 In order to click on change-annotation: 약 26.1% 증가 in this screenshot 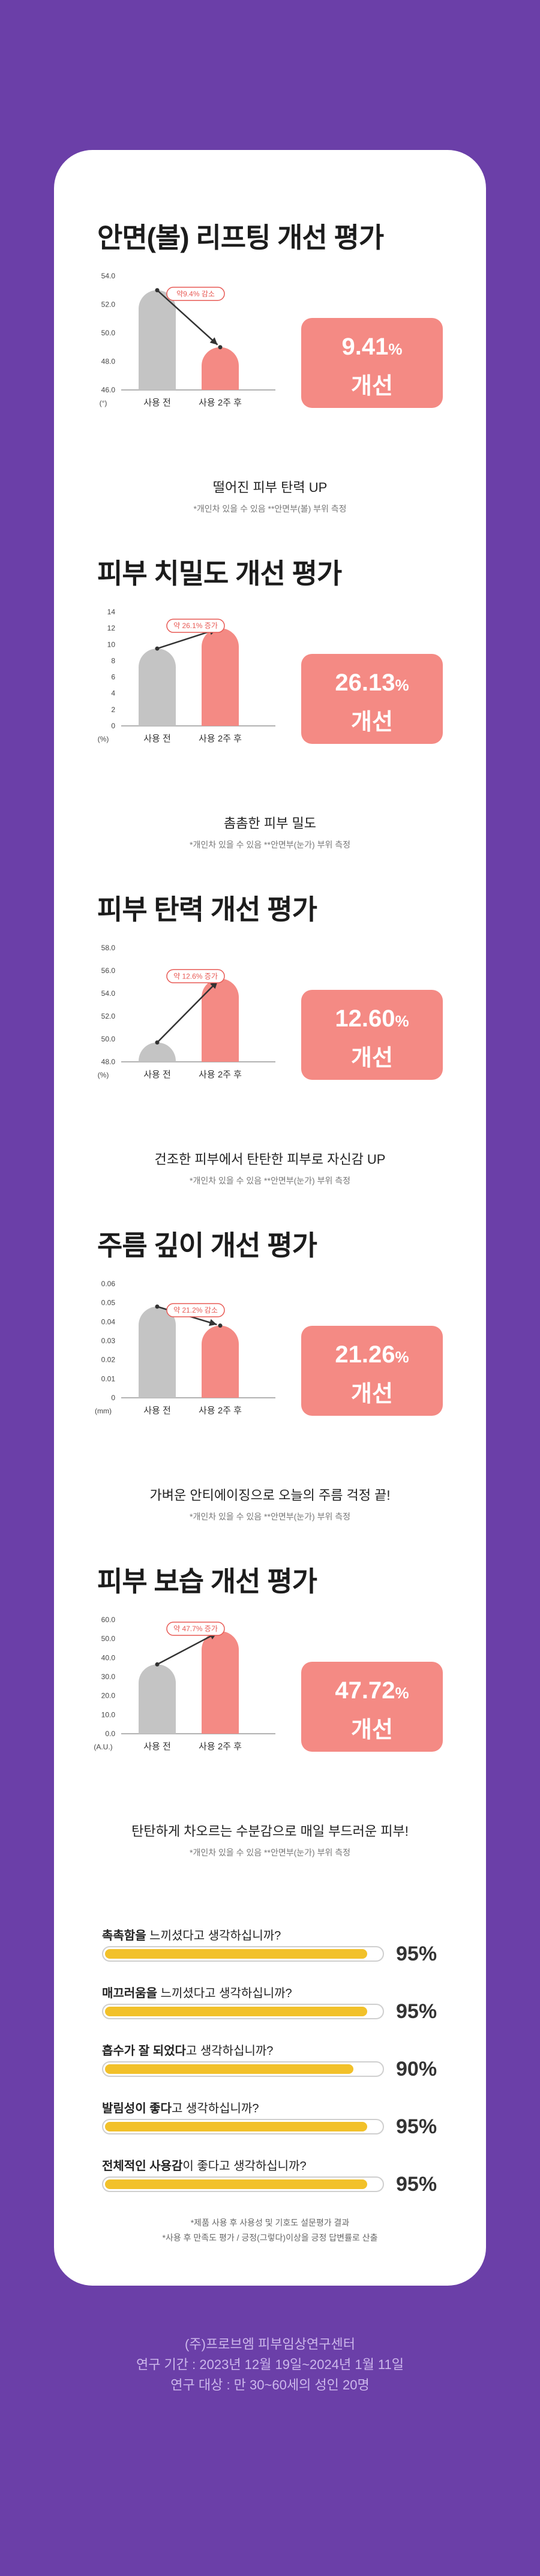, I will do `click(196, 625)`.